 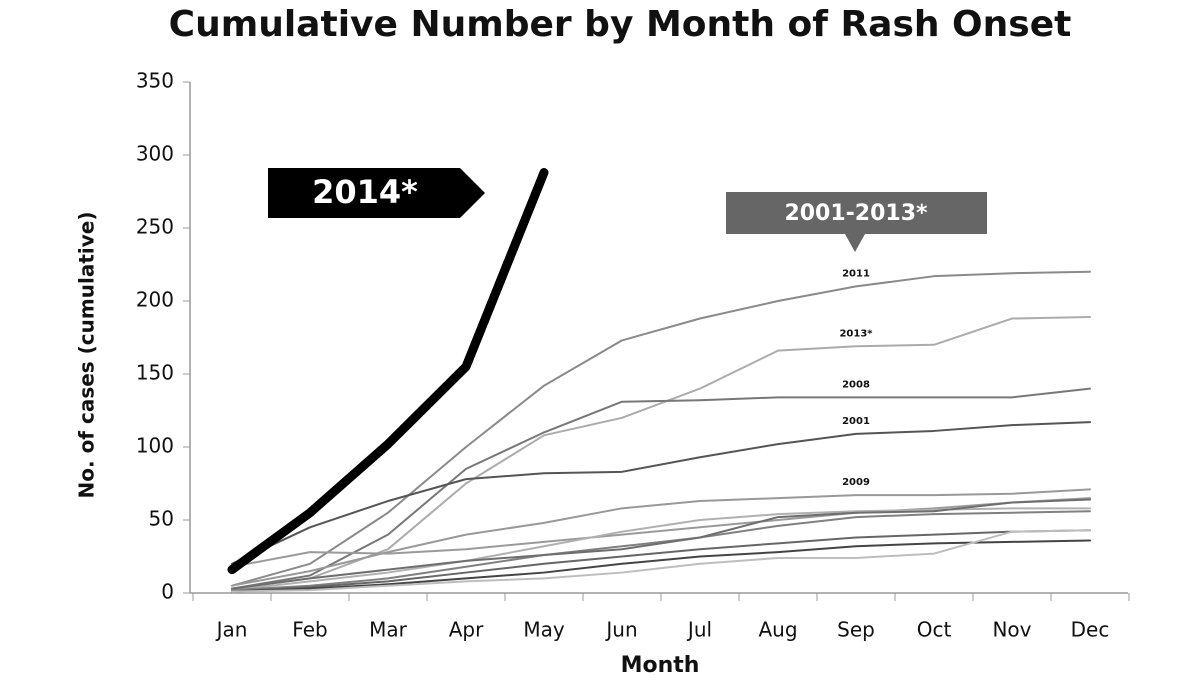 I want to click on callout-label: 2001-2013*, so click(x=856, y=213).